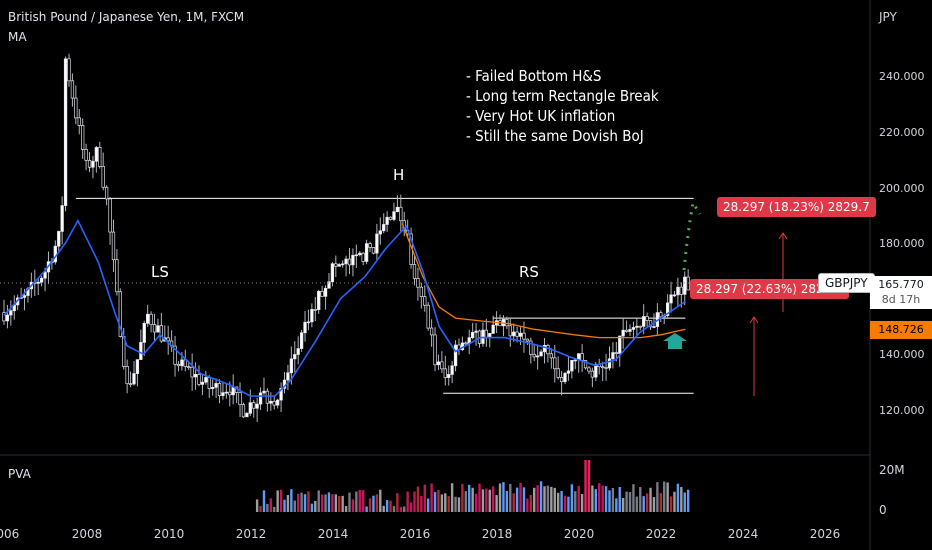  I want to click on x-tick: 2008, so click(87, 534).